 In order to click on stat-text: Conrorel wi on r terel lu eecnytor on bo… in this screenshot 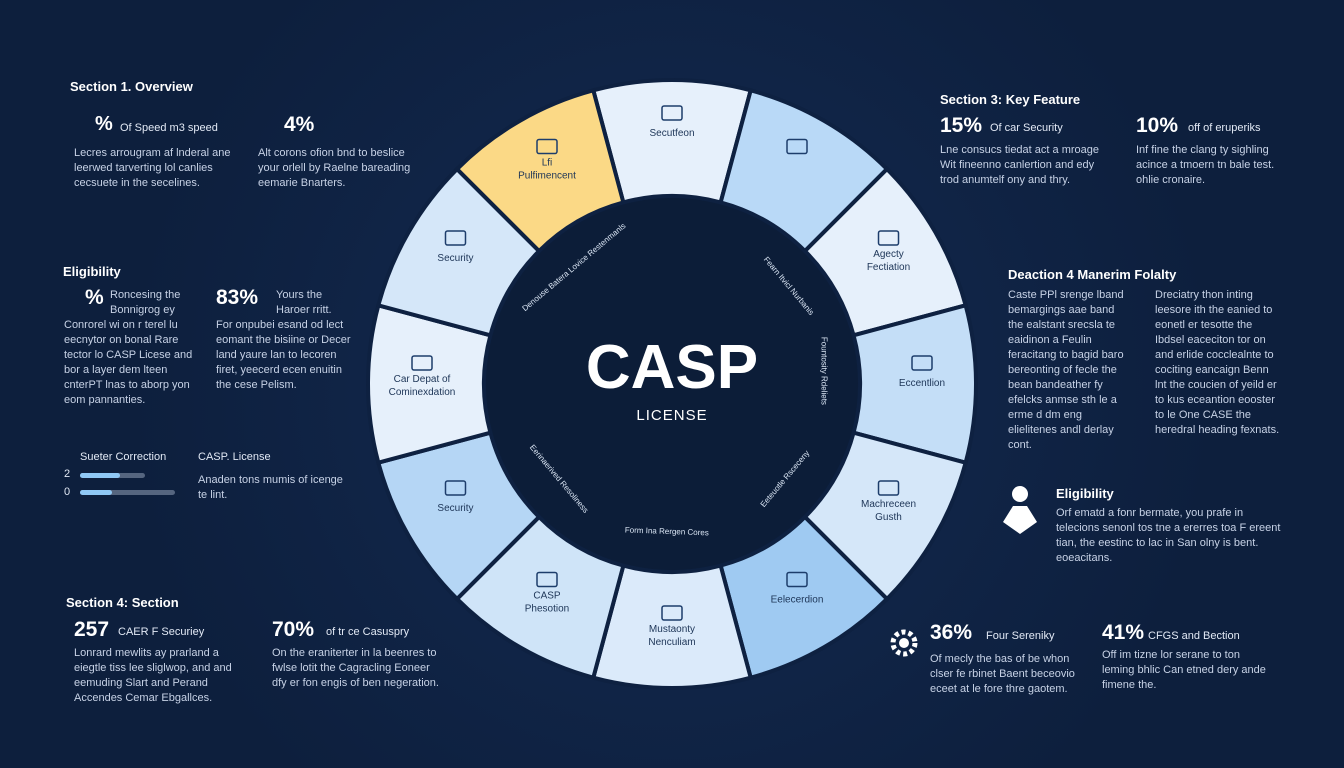, I will do `click(128, 362)`.